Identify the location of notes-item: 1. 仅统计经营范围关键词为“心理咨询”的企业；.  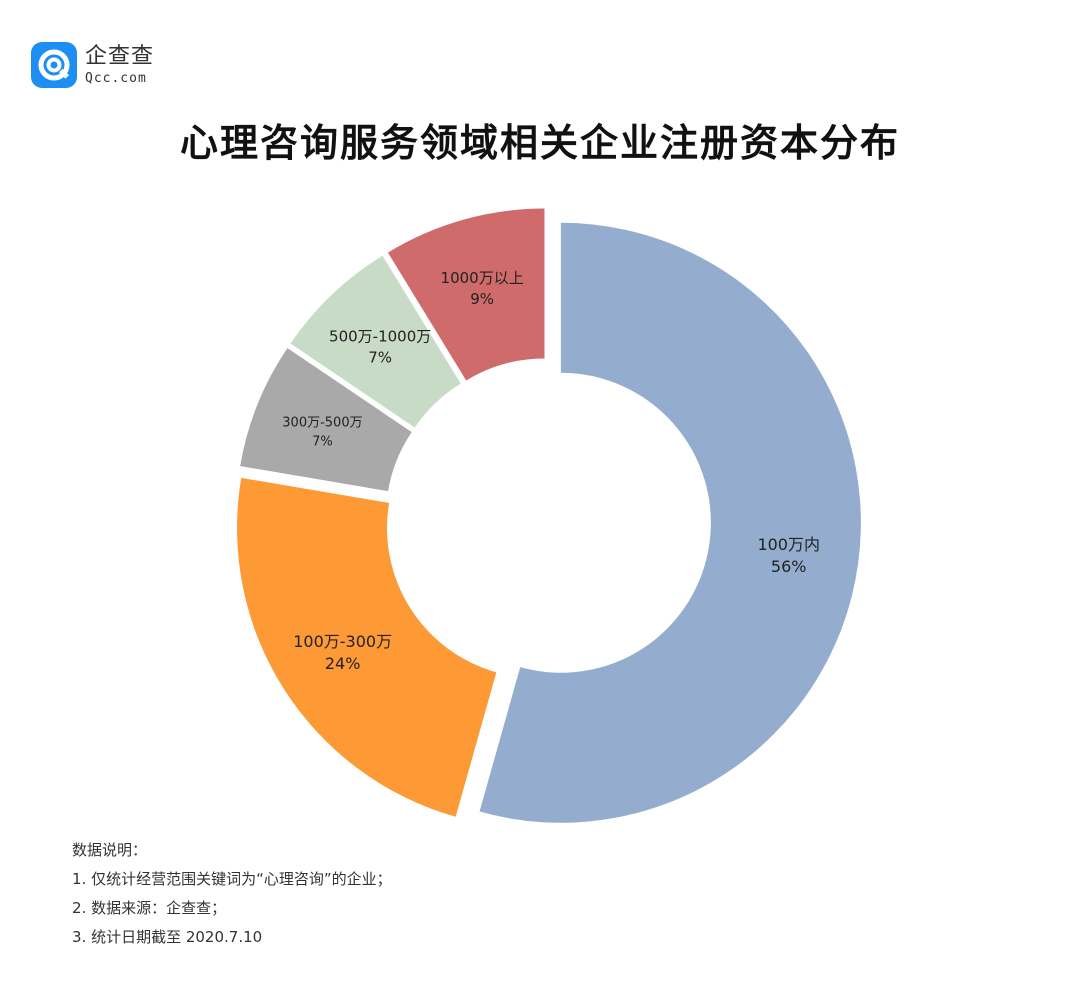
(232, 879).